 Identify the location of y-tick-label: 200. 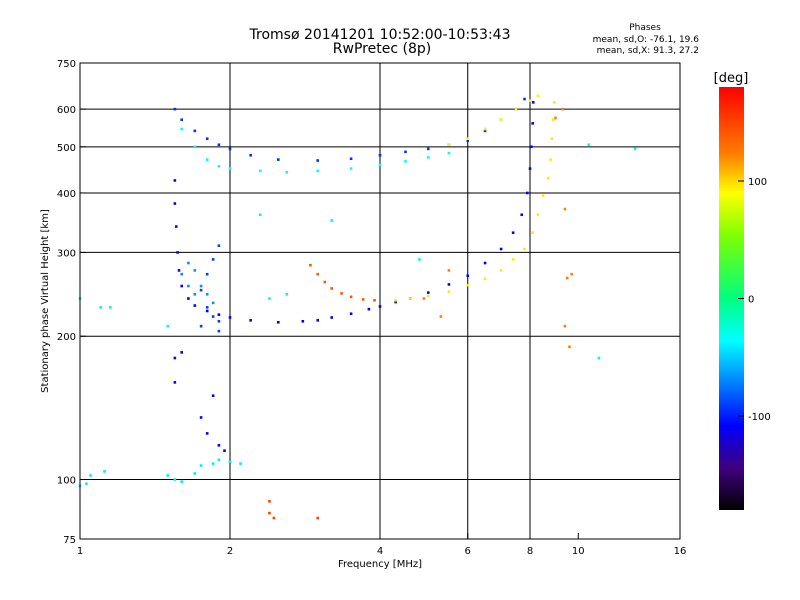
(66, 337).